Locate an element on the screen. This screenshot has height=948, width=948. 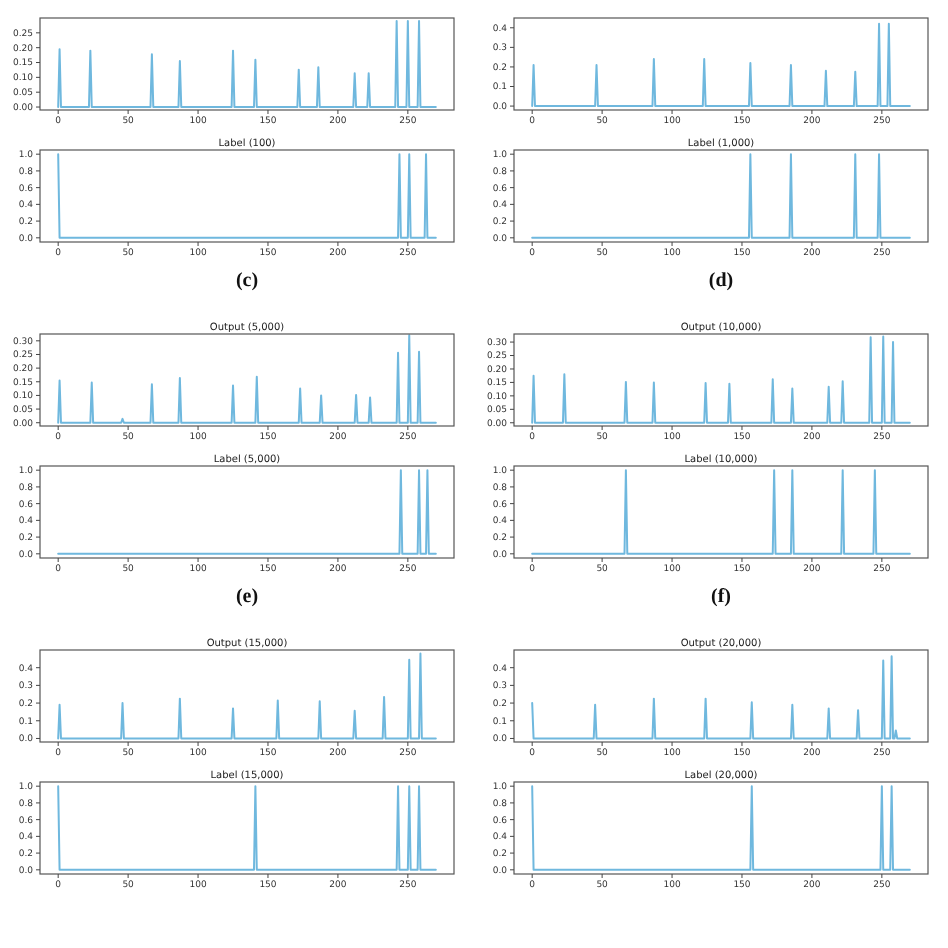
text: (f) is located at coordinates (721, 597).